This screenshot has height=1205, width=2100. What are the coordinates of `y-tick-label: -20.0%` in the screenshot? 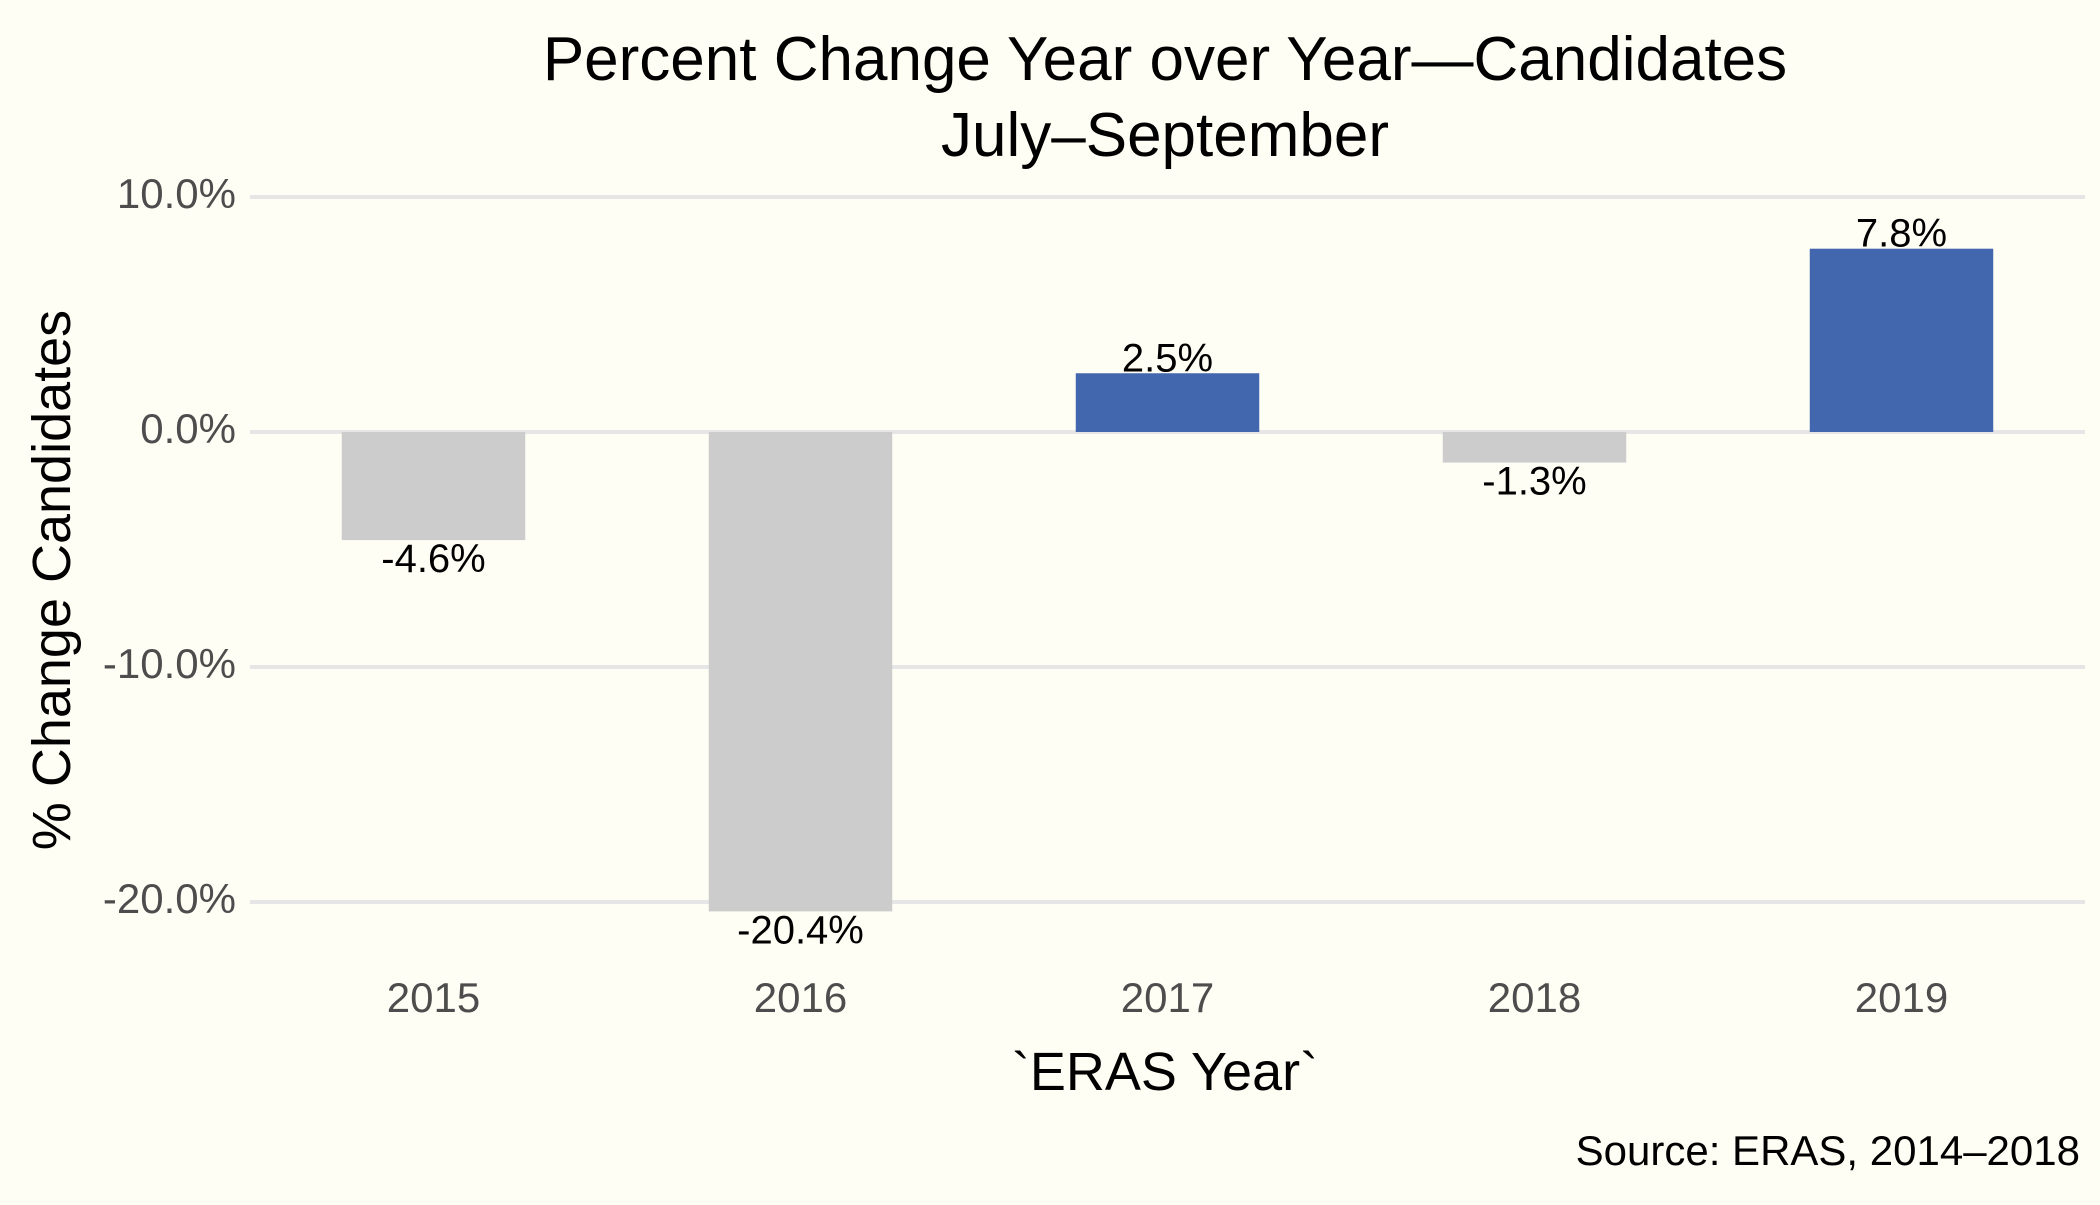 It's located at (169, 898).